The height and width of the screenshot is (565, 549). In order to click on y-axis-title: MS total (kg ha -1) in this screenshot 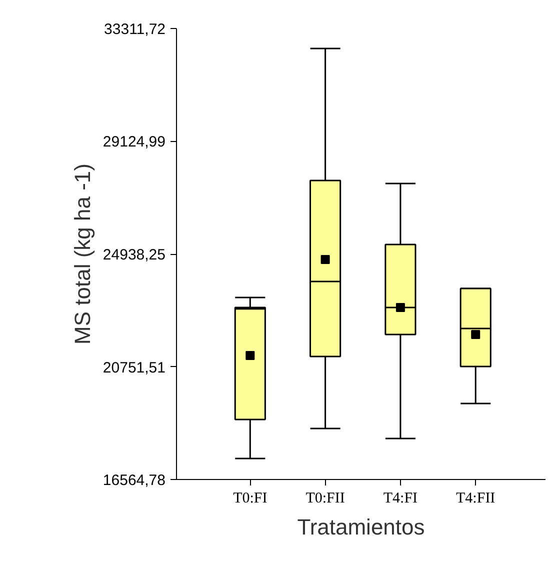, I will do `click(82, 254)`.